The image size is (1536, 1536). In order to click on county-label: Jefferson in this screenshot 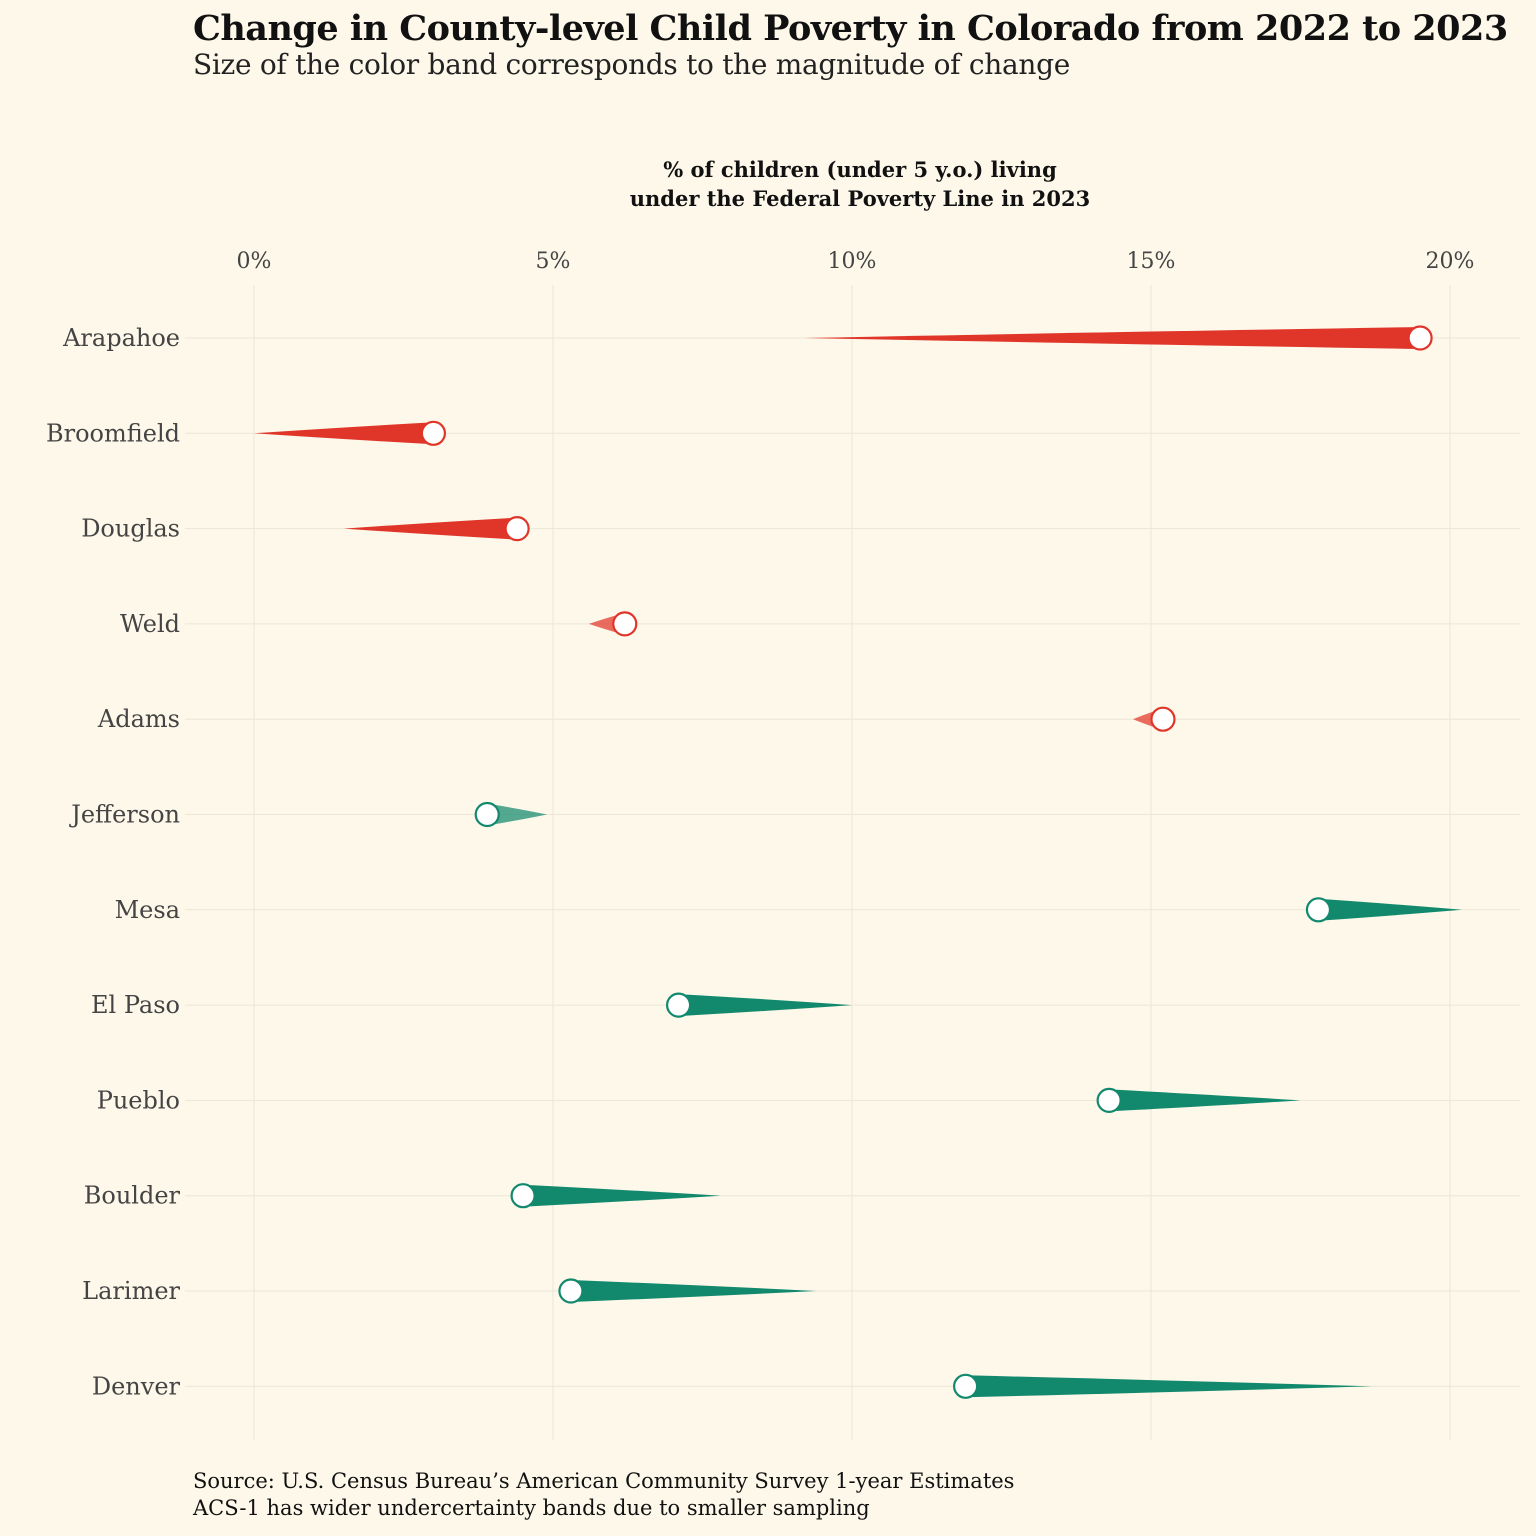, I will do `click(124, 815)`.